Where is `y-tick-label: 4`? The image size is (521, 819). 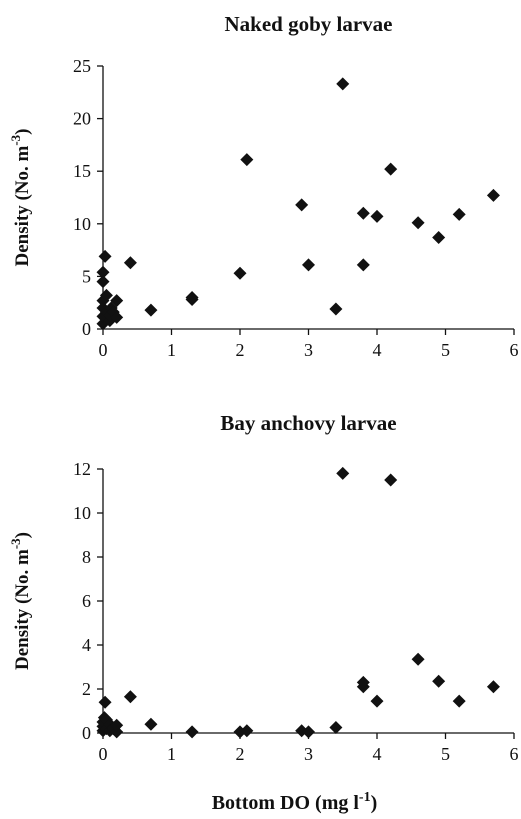 y-tick-label: 4 is located at coordinates (86, 645).